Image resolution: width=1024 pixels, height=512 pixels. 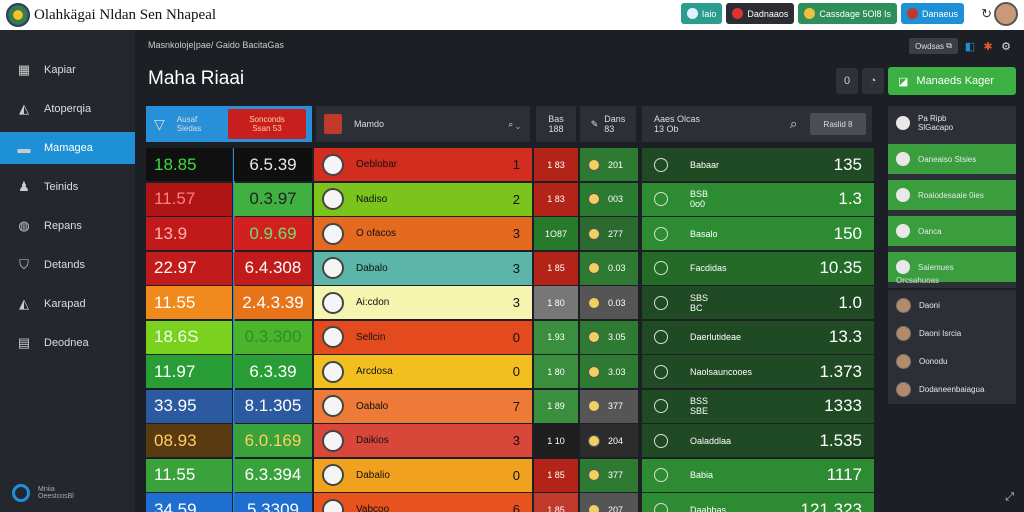 I want to click on top-pill-label: Danaeus, so click(x=939, y=13).